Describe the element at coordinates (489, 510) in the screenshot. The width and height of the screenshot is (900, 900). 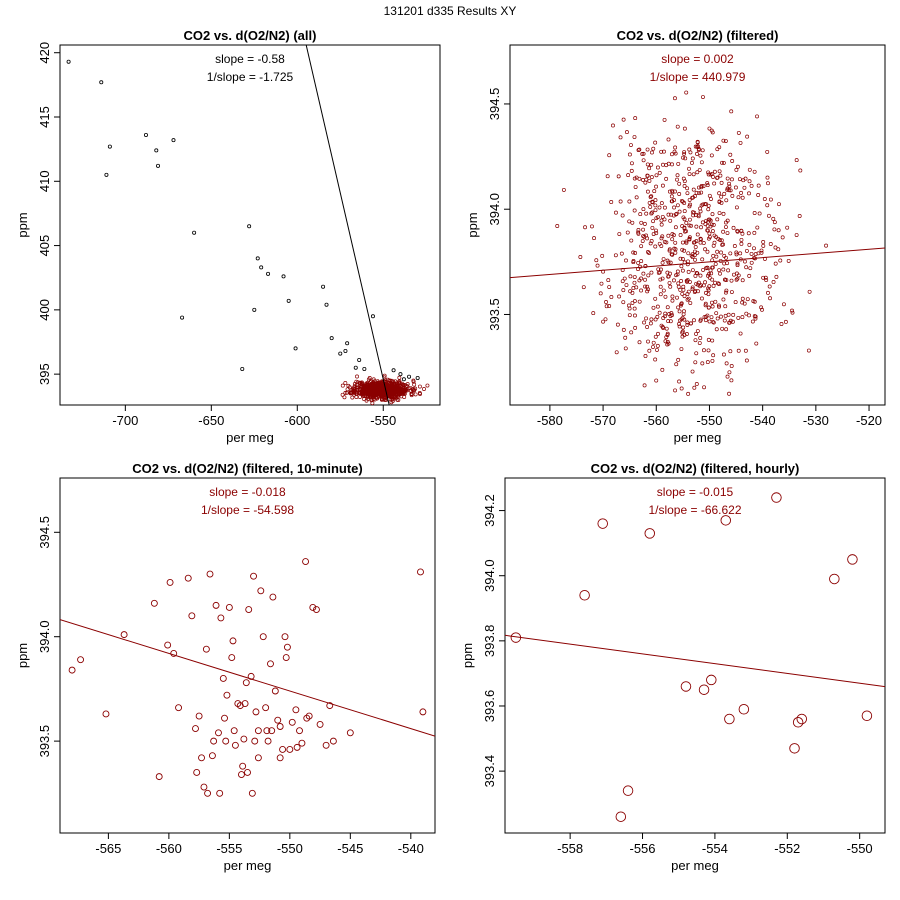
I see `y-tick-label: 394.2` at that location.